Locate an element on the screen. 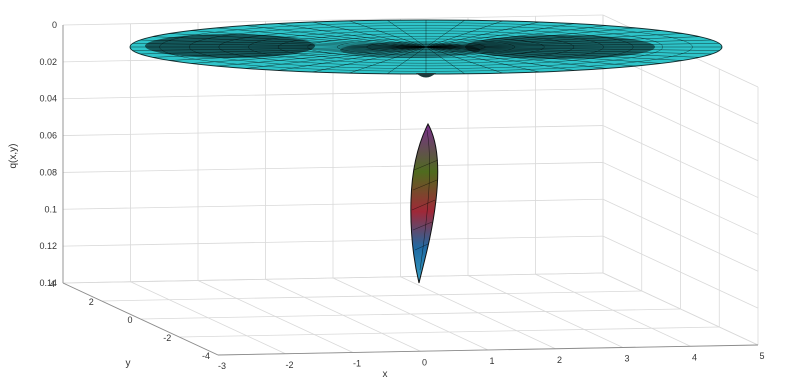 Image resolution: width=806 pixels, height=381 pixels. z-tick-label: 0.14 is located at coordinates (48, 283).